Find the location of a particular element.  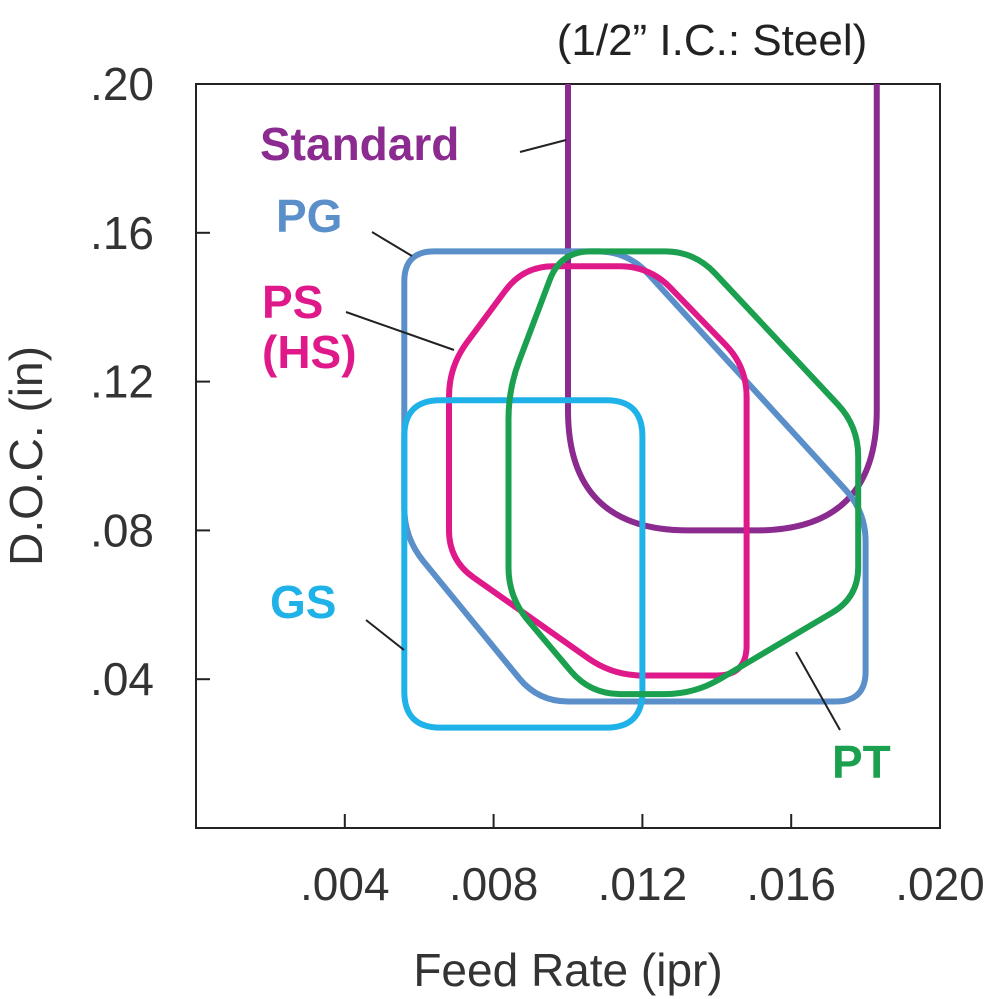

leader-pg is located at coordinates (392, 244).